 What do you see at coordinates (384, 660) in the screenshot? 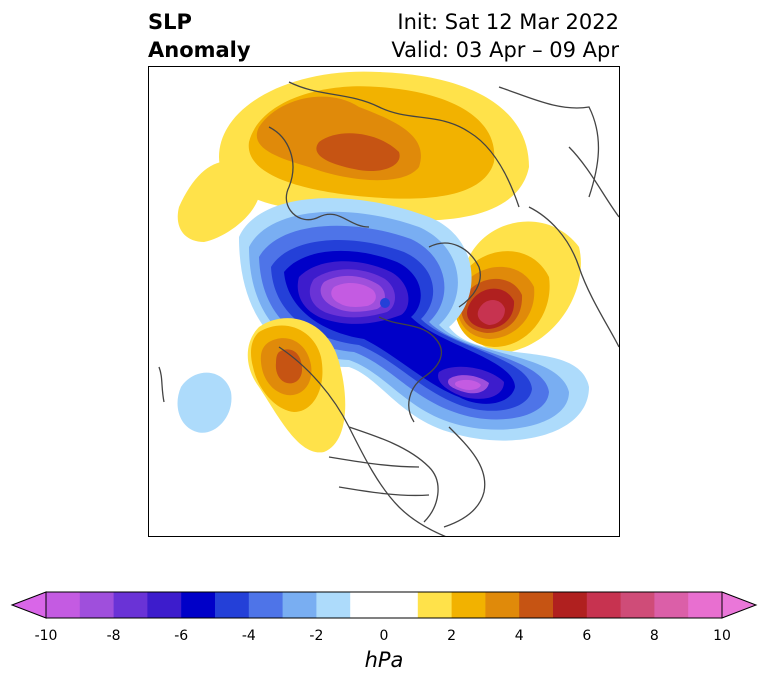
I see `colorbar-unit-label: hPa` at bounding box center [384, 660].